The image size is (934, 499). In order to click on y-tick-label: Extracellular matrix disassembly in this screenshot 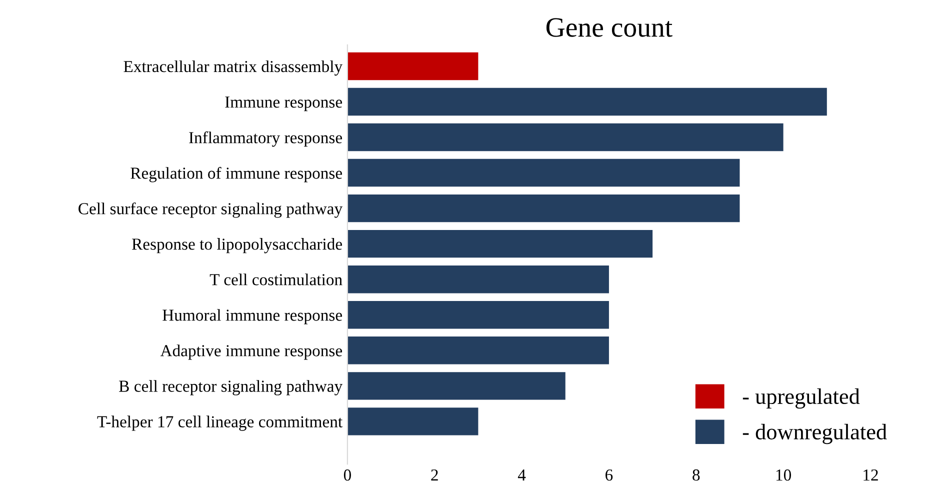, I will do `click(233, 68)`.